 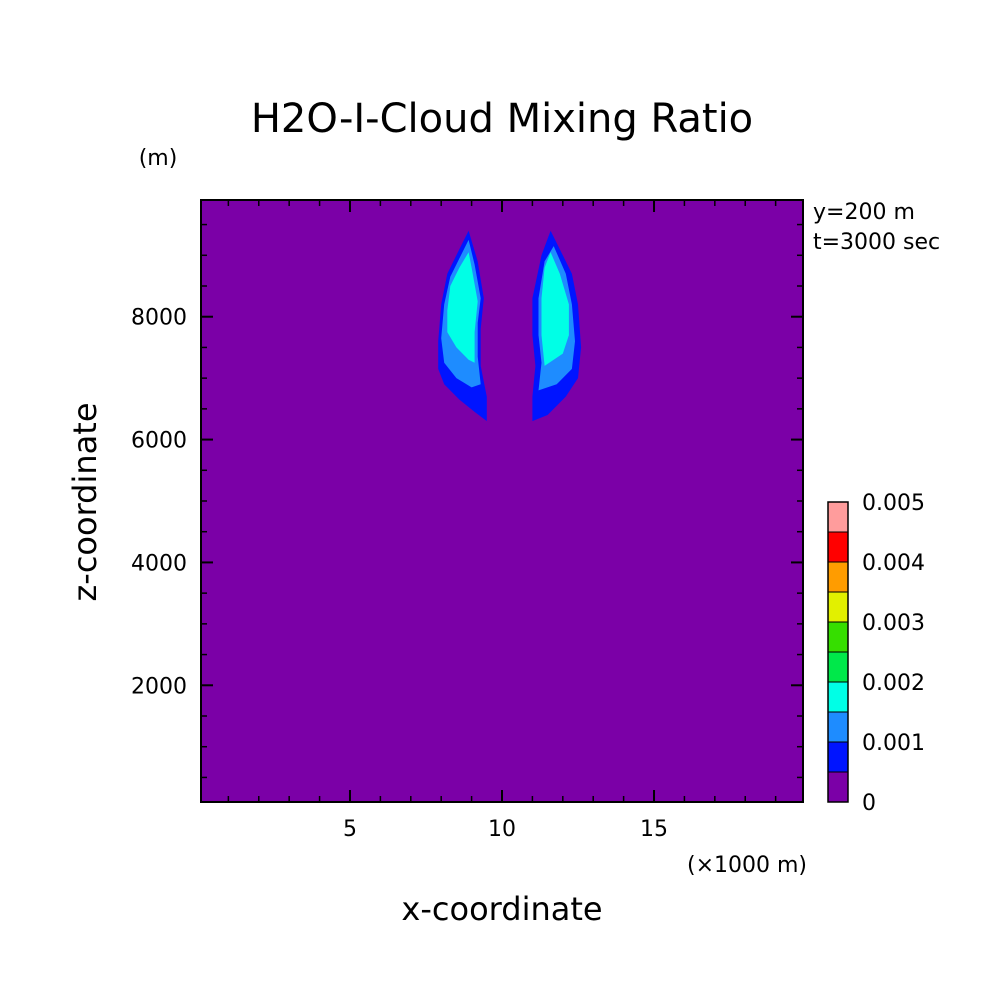 I want to click on colorbar-label: 0.004, so click(x=893, y=563).